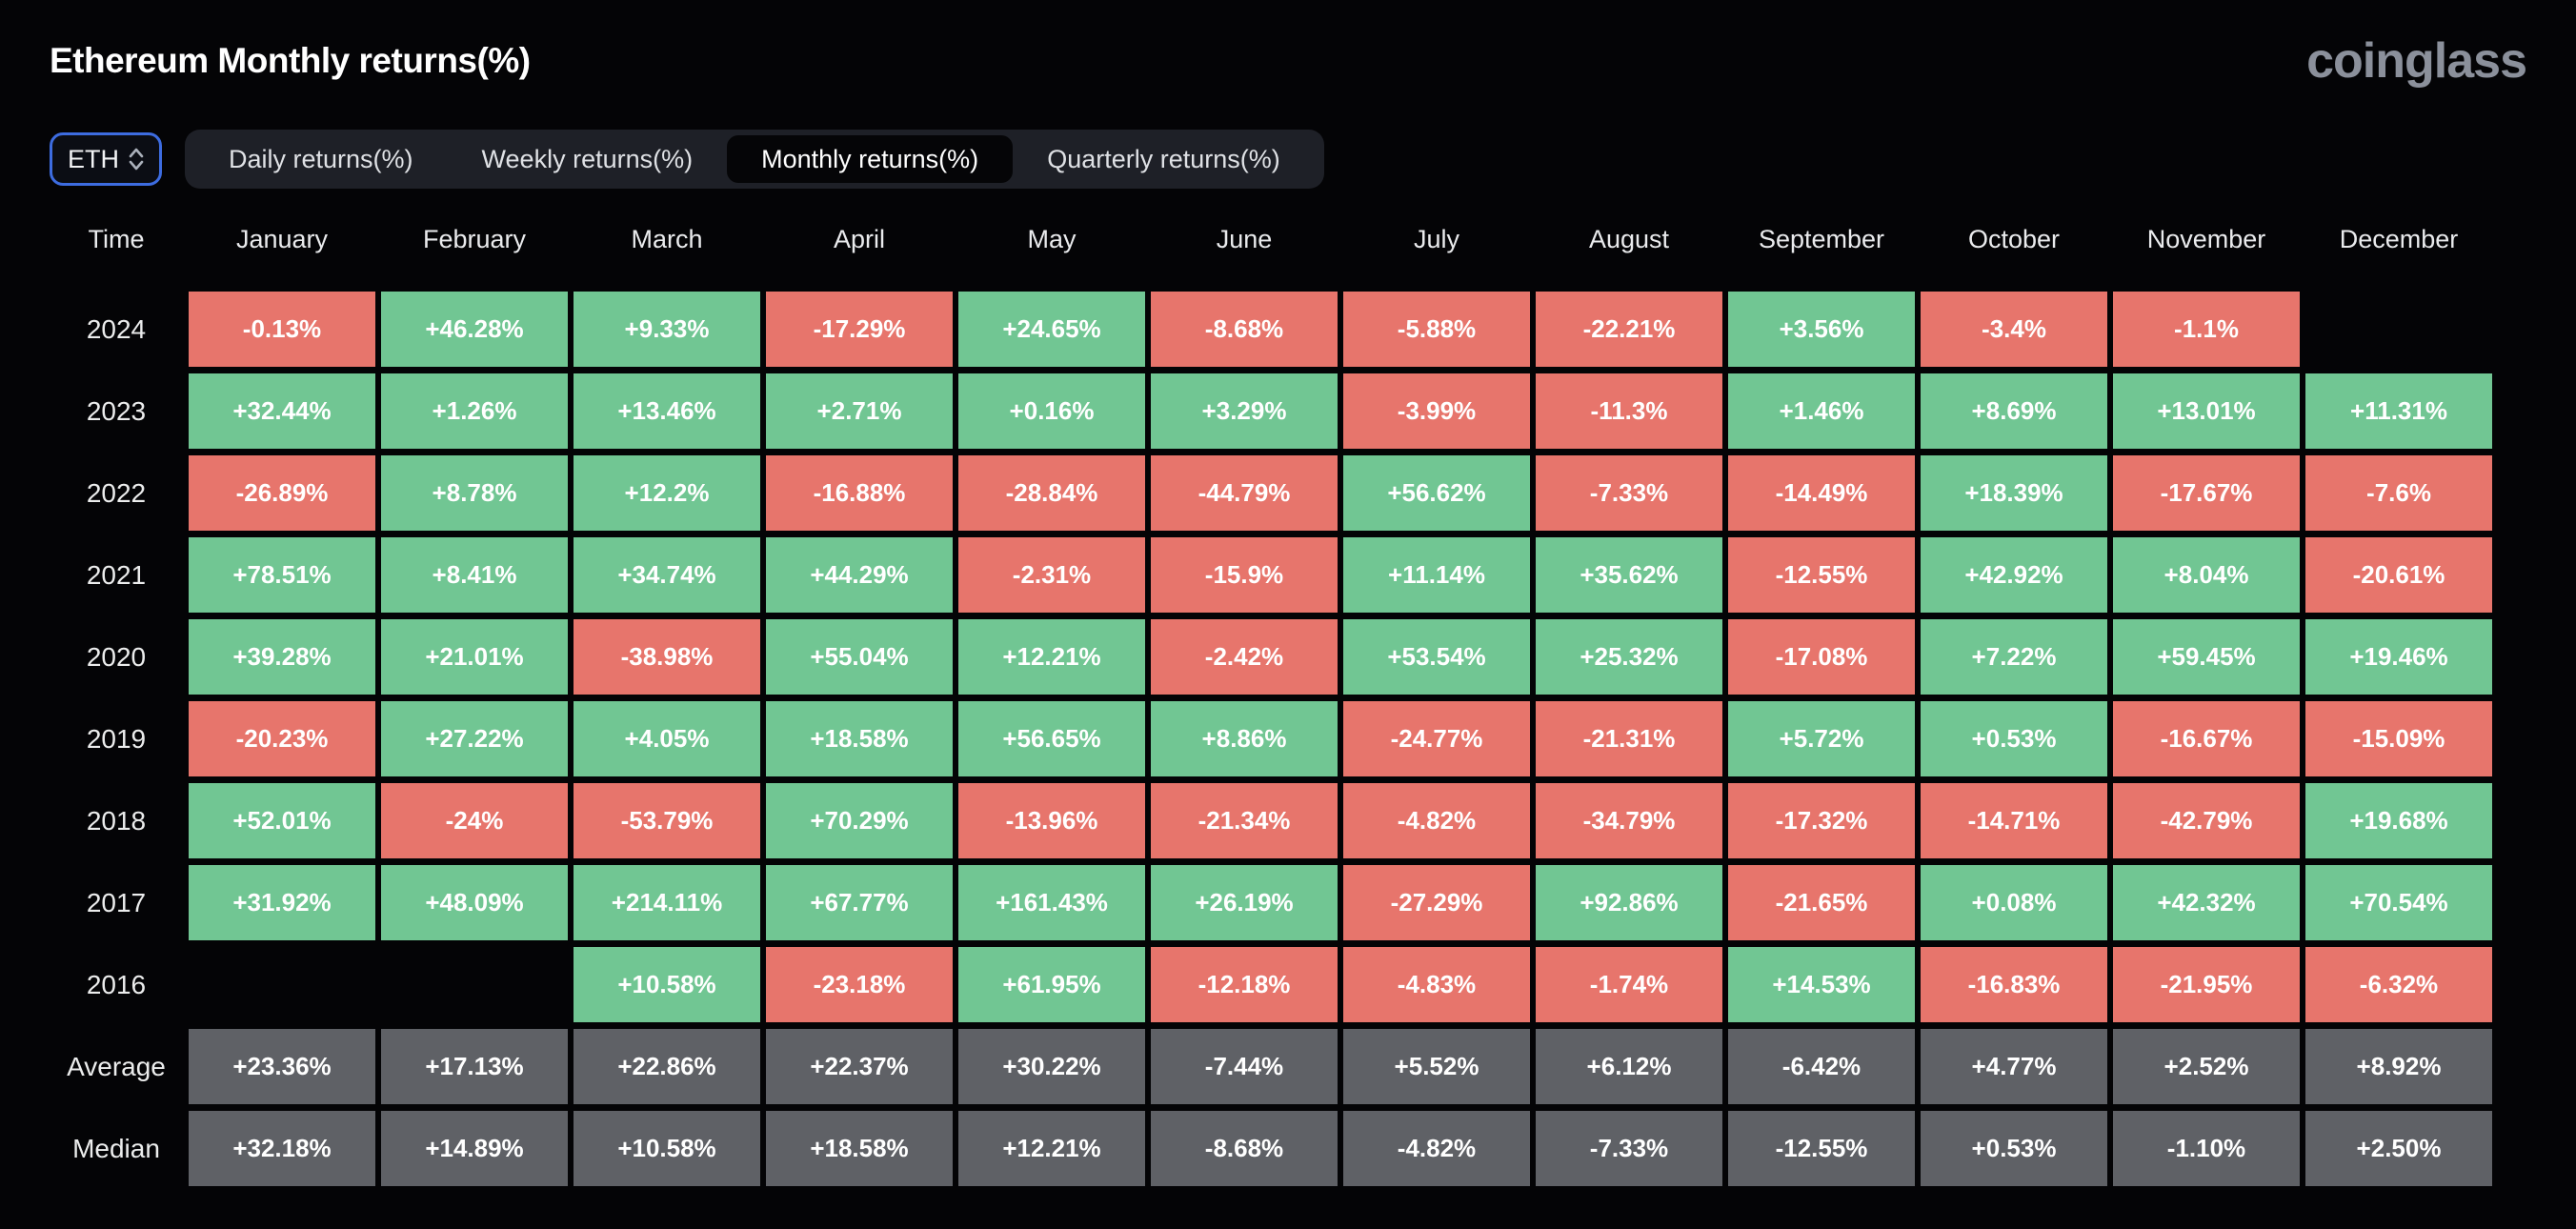  What do you see at coordinates (1629, 820) in the screenshot?
I see `return-cell: -34.79%` at bounding box center [1629, 820].